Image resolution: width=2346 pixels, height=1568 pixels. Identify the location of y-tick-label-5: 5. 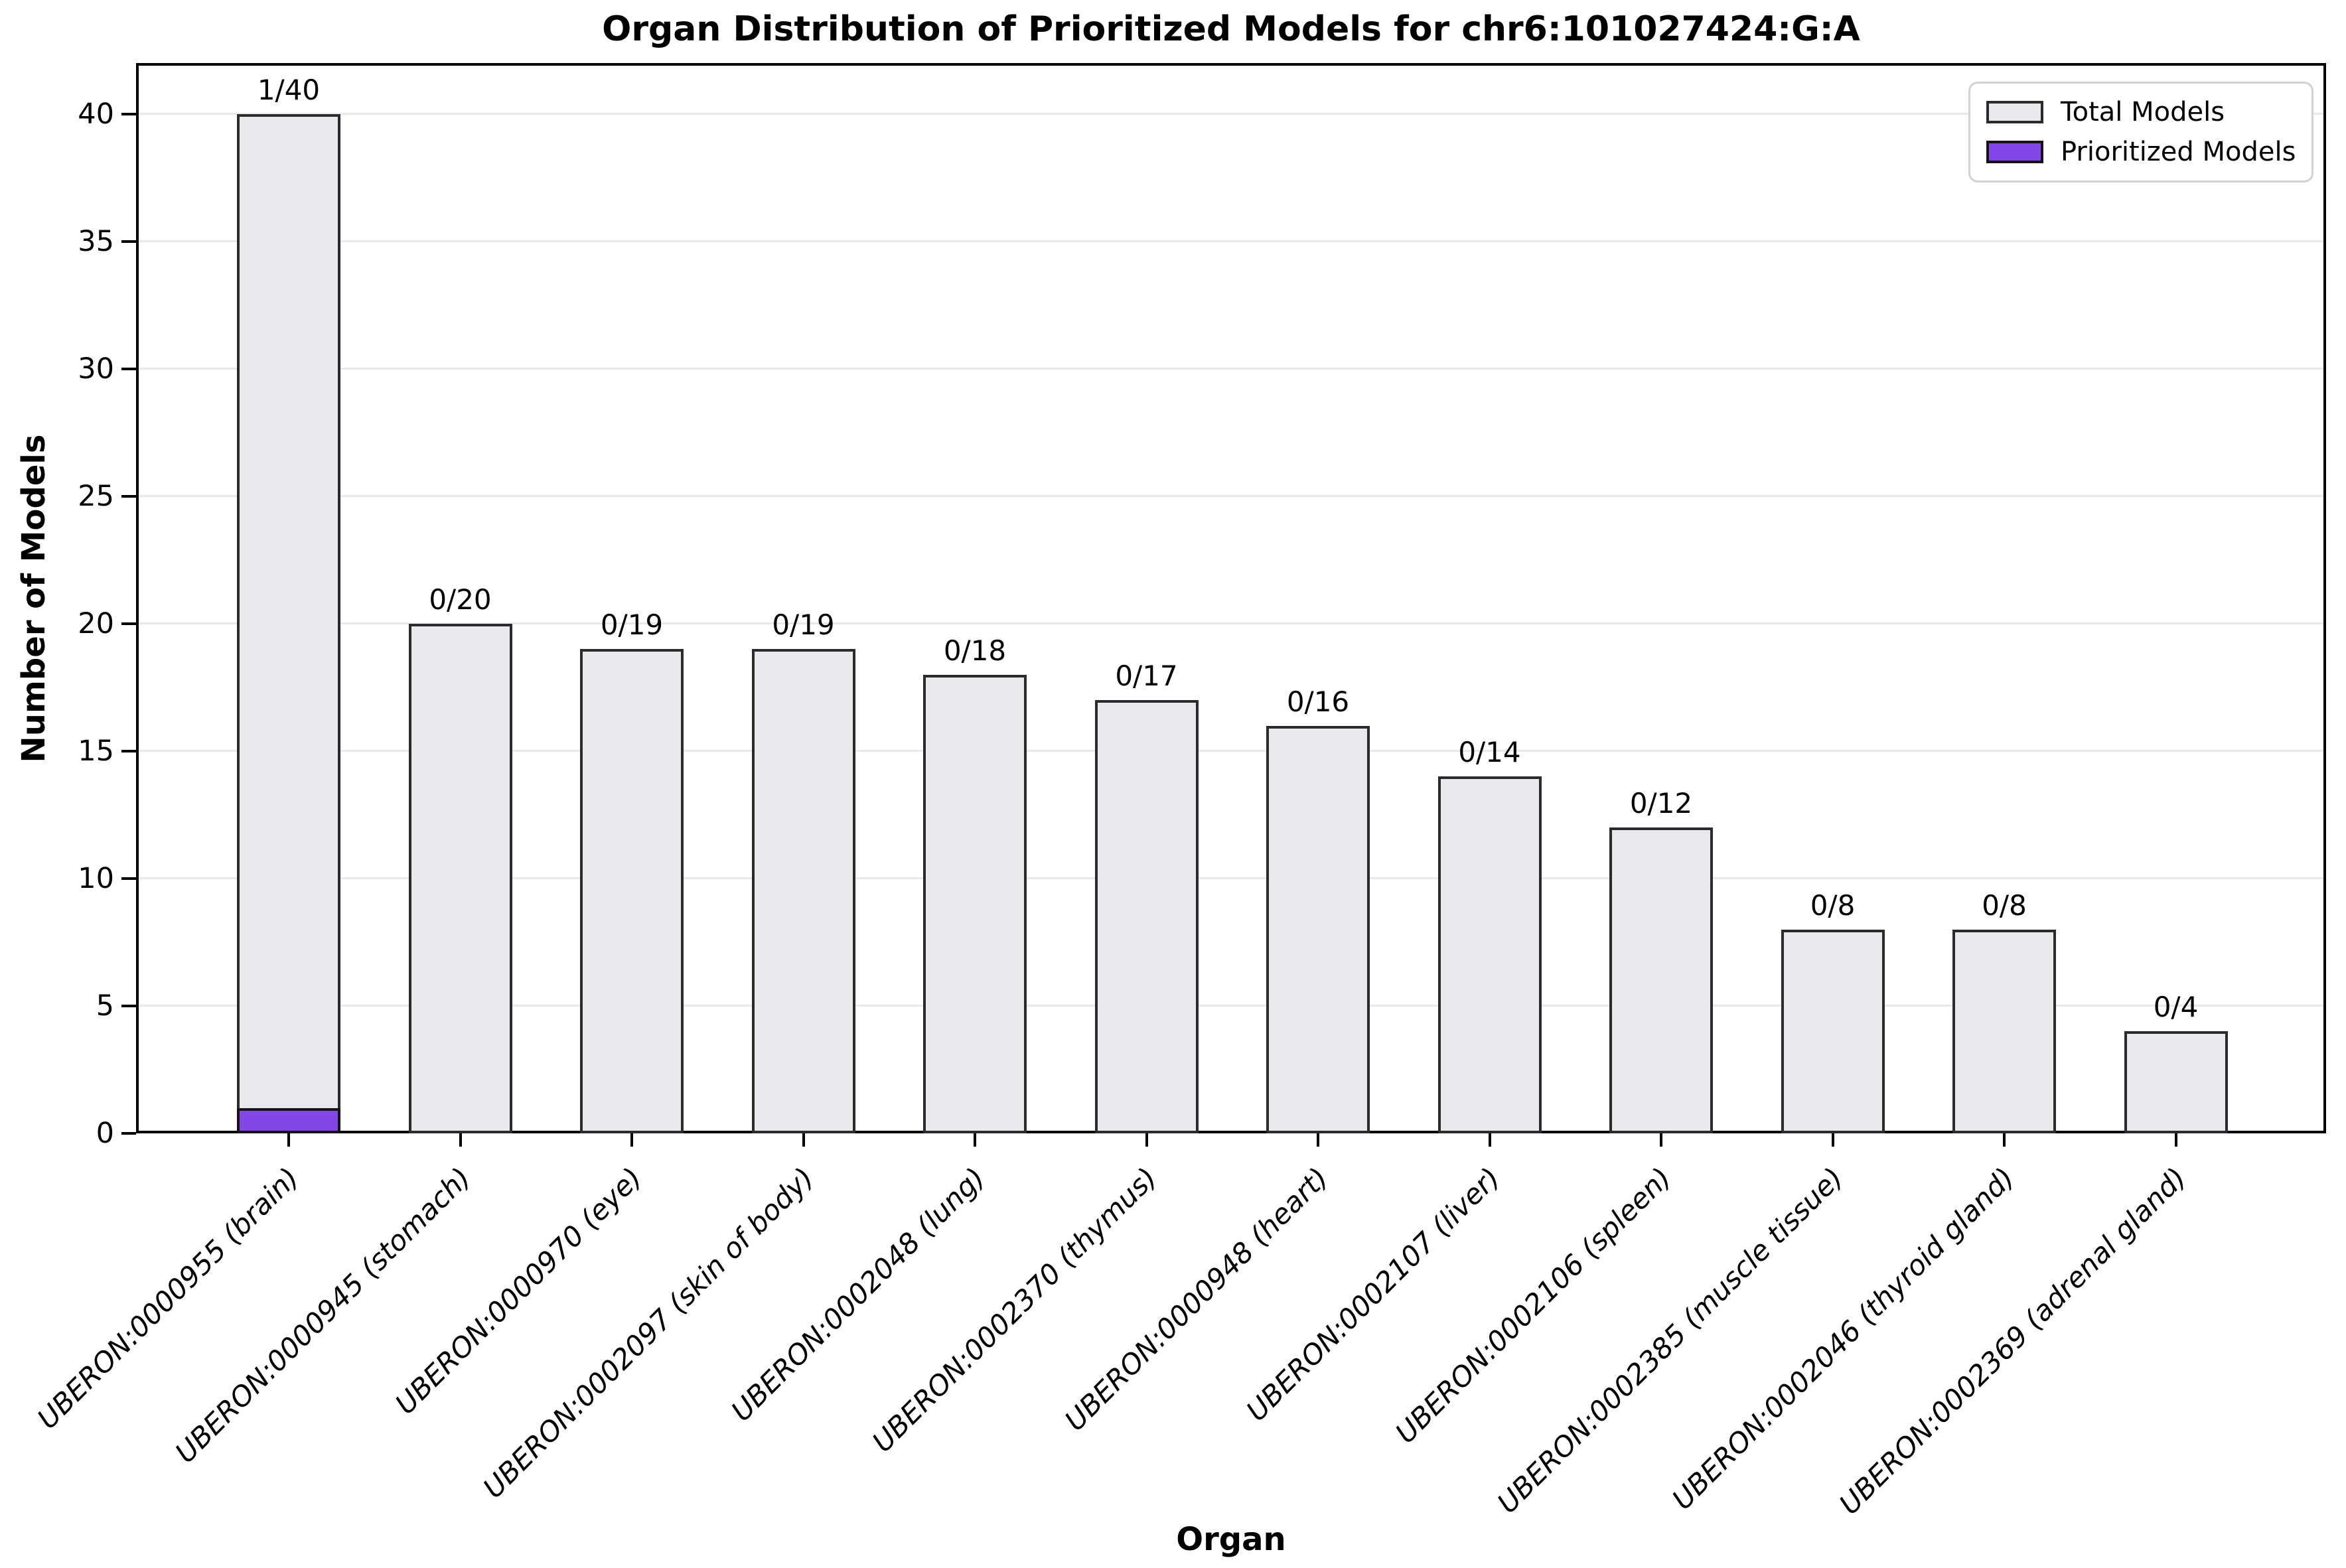
(105, 1006).